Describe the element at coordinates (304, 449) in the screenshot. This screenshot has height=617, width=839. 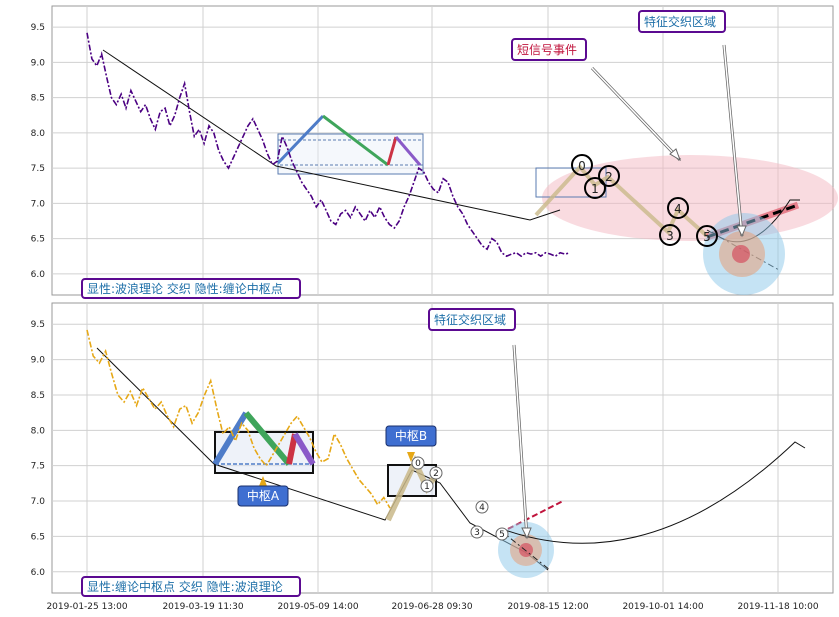
I see `wave-b-purple` at that location.